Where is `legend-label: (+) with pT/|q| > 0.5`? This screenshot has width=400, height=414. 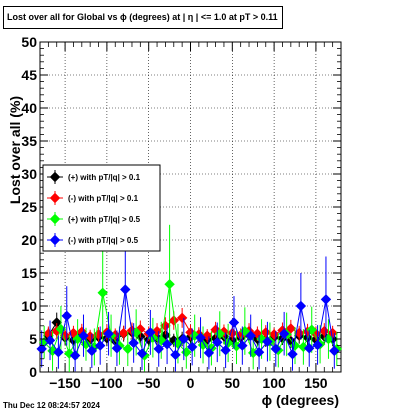 legend-label: (+) with pT/|q| > 0.5 is located at coordinates (104, 219).